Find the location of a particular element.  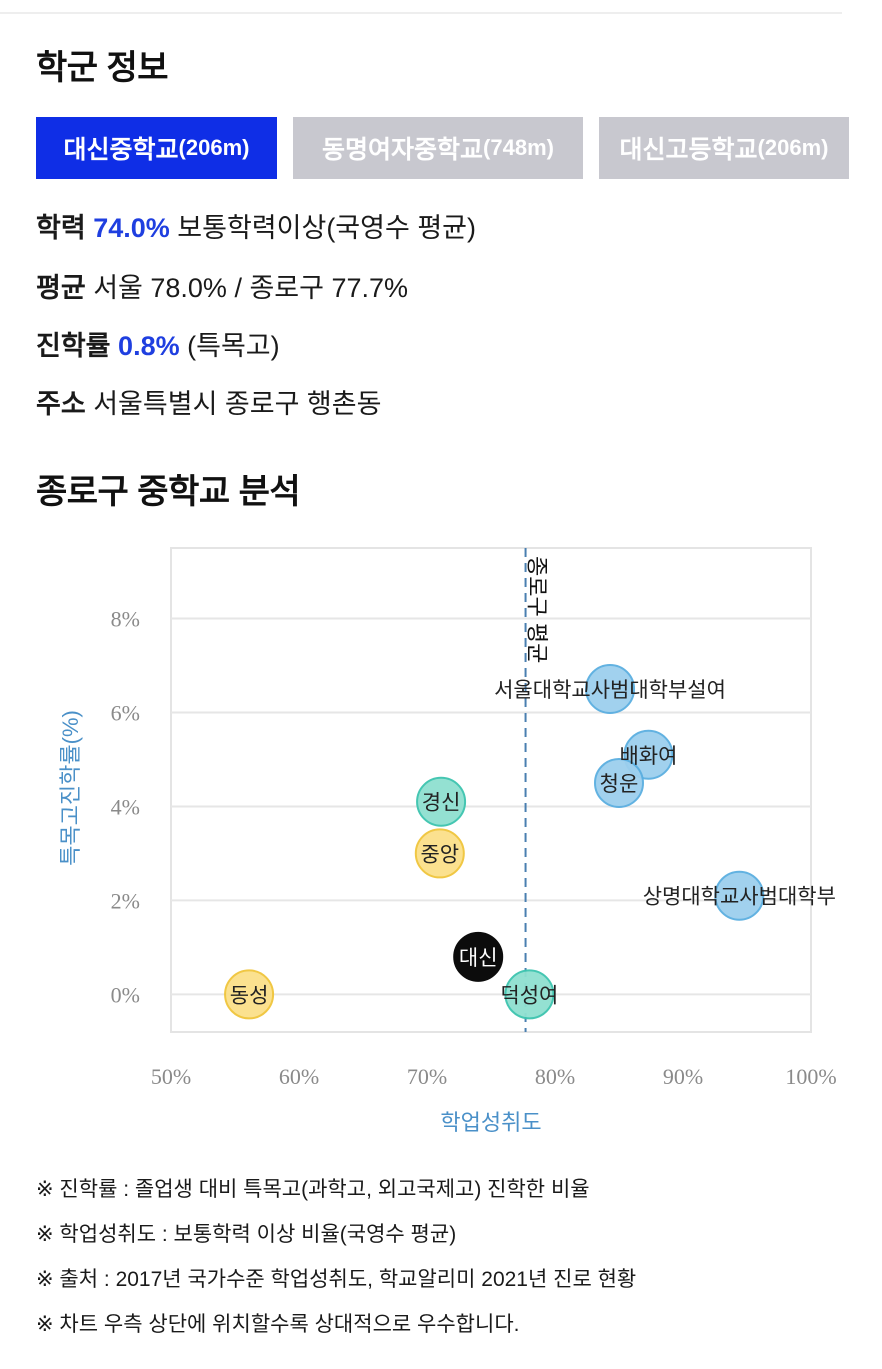

academic-desc: 보통학력이상(국영수 평균) is located at coordinates (327, 228).